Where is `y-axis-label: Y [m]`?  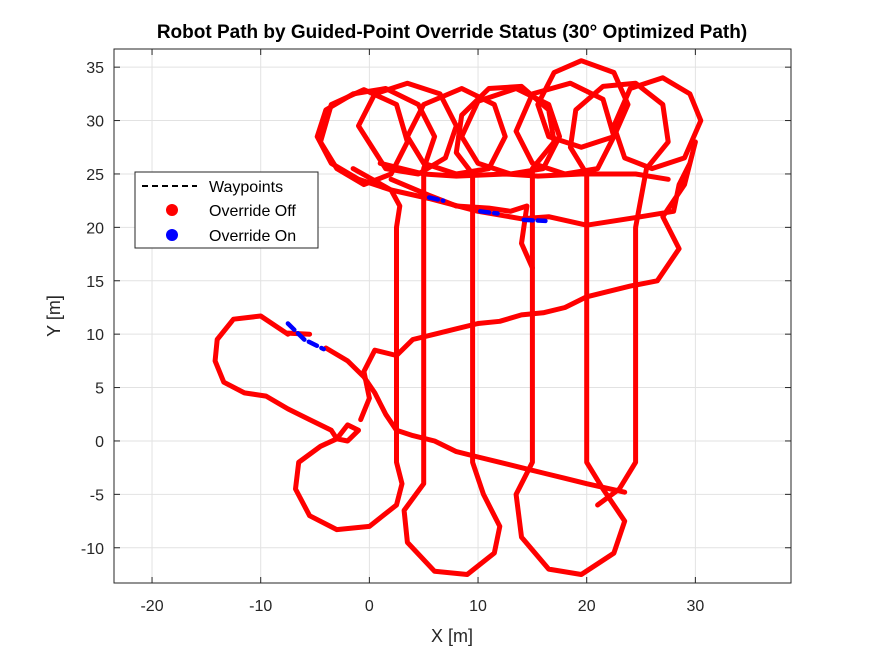 y-axis-label: Y [m] is located at coordinates (54, 316).